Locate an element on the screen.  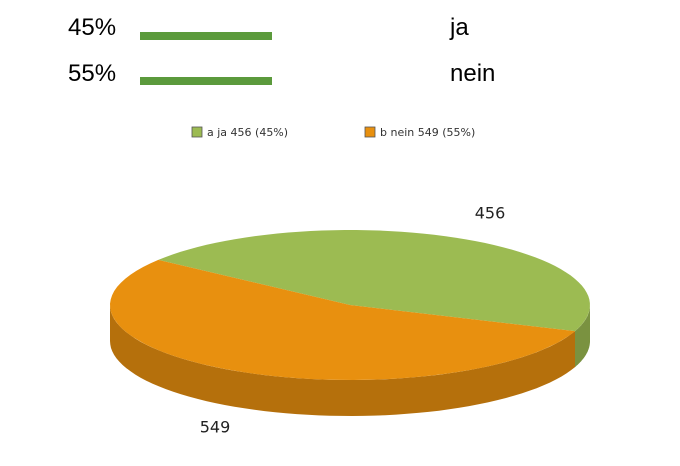
legend-label: b nein 549 (55%) is located at coordinates (427, 132).